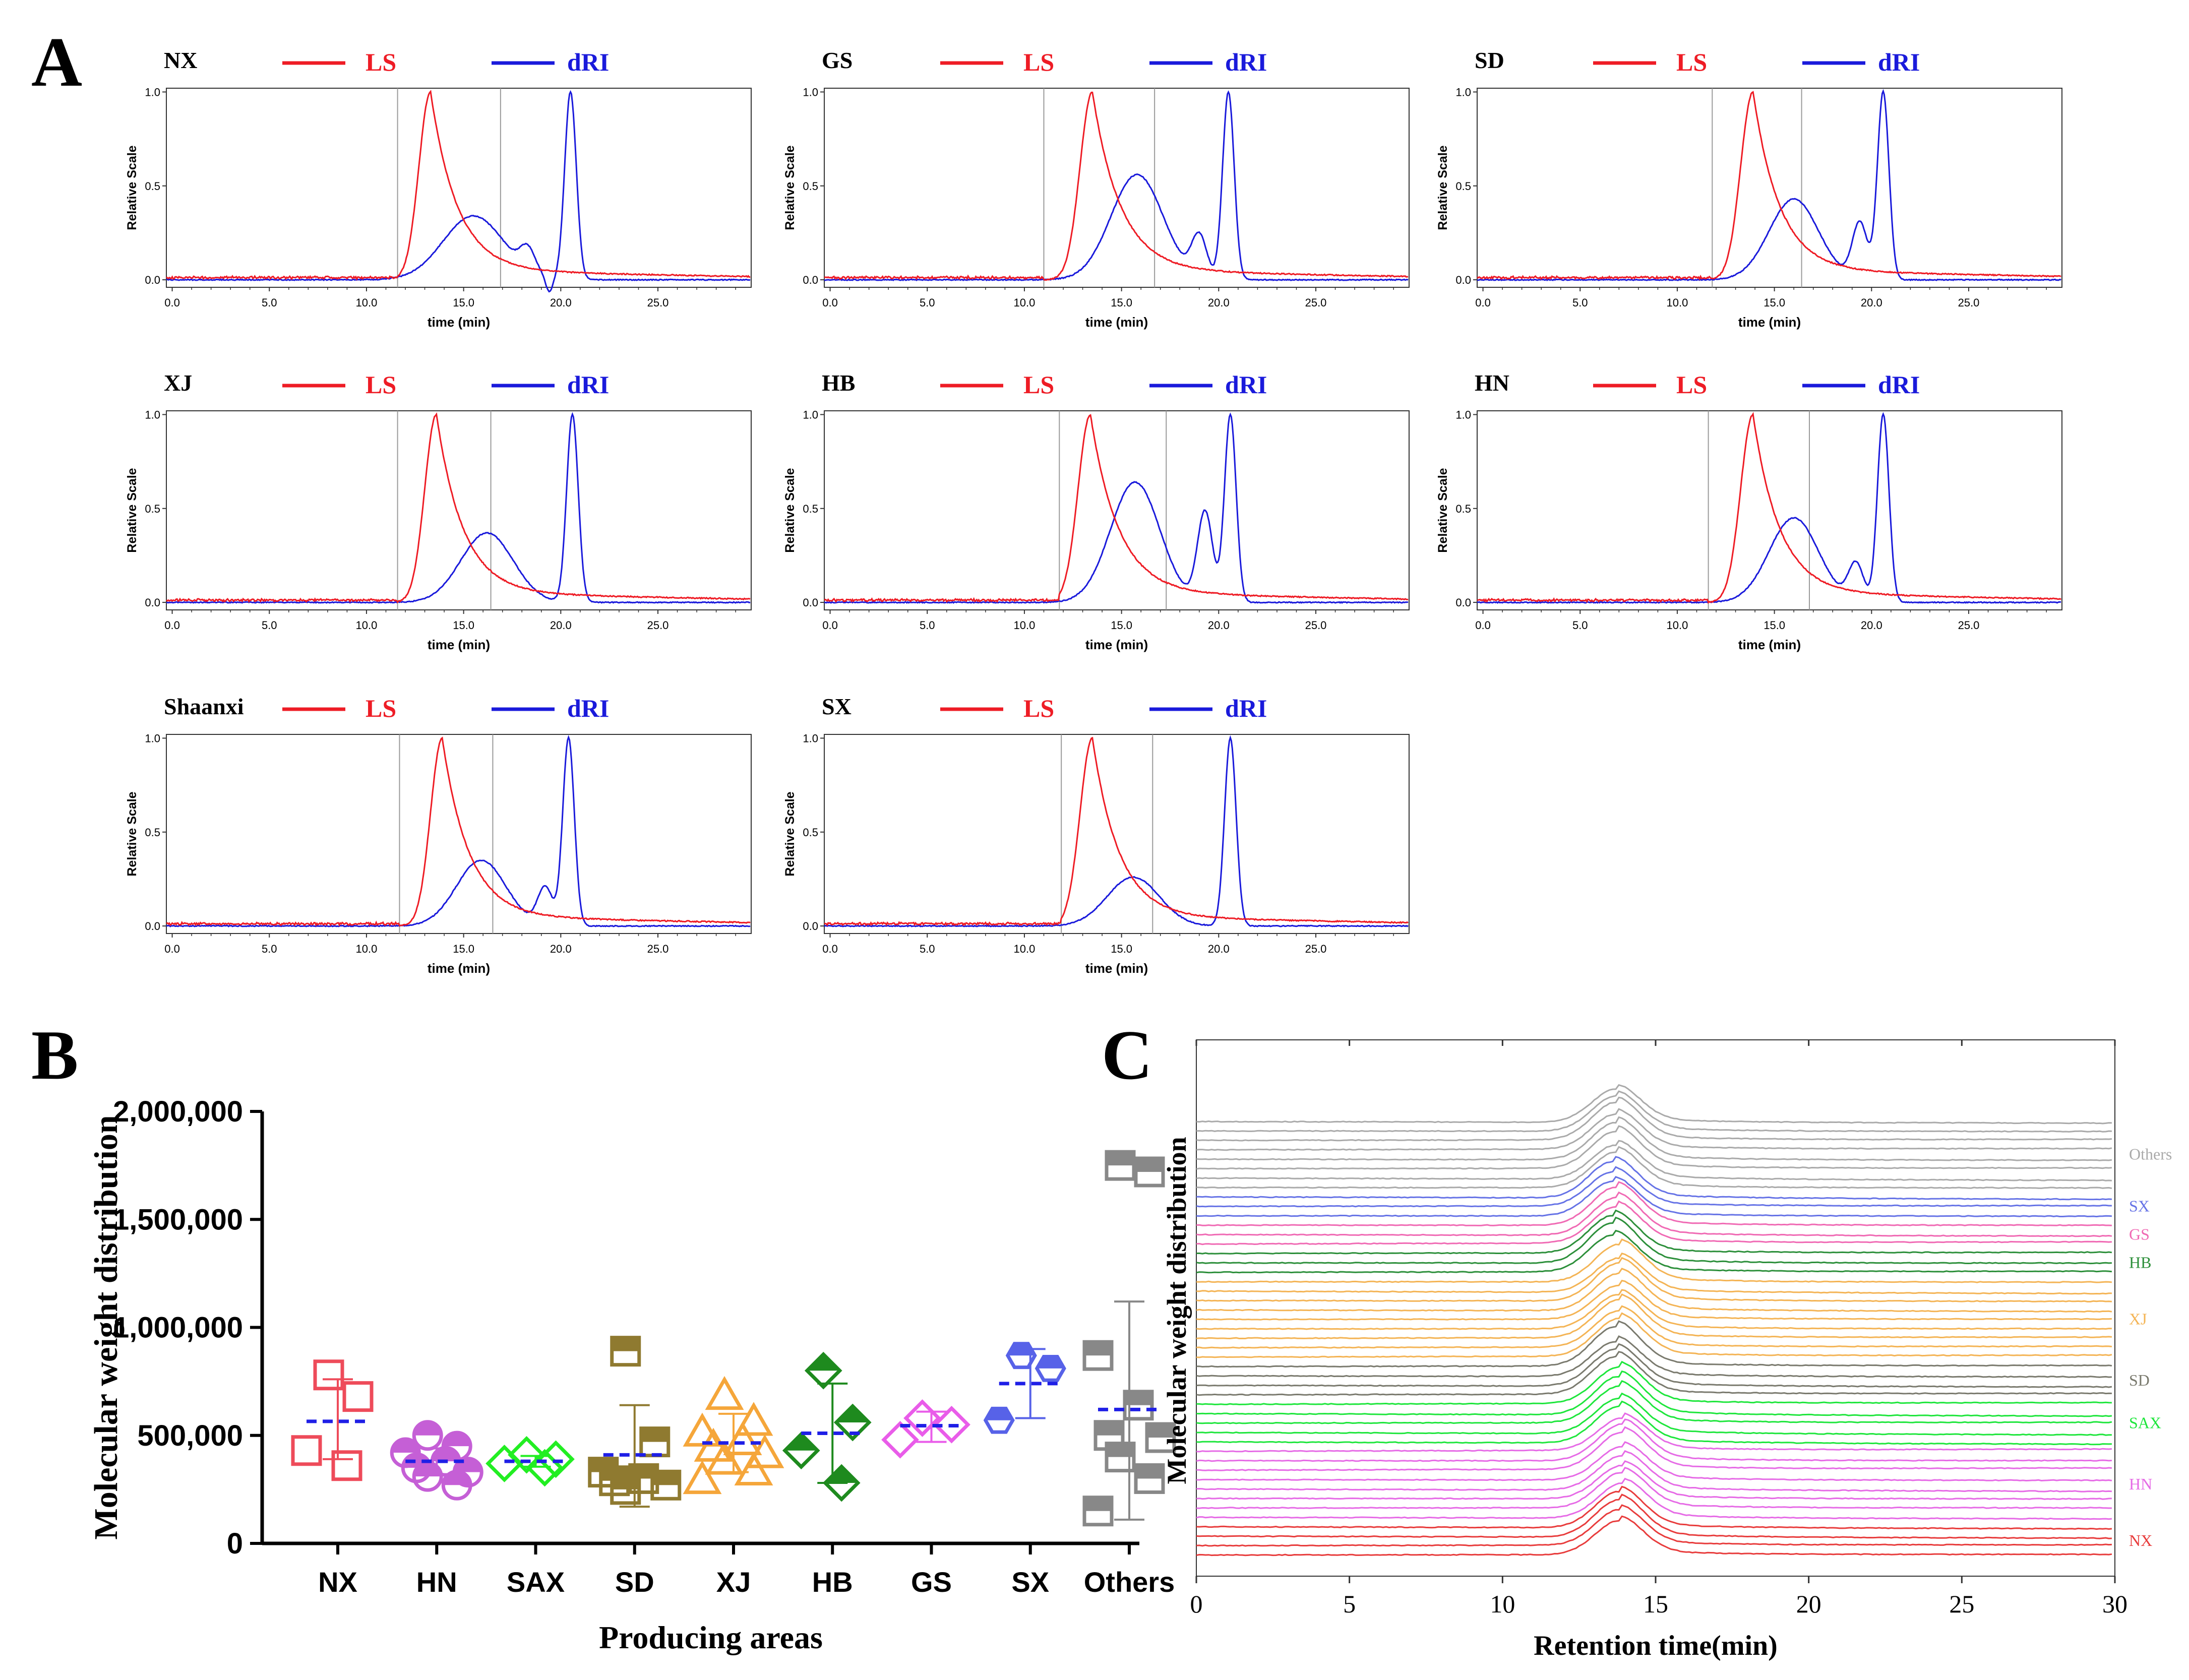 Image resolution: width=2189 pixels, height=1680 pixels. I want to click on x-tick-label: 25, so click(1961, 1604).